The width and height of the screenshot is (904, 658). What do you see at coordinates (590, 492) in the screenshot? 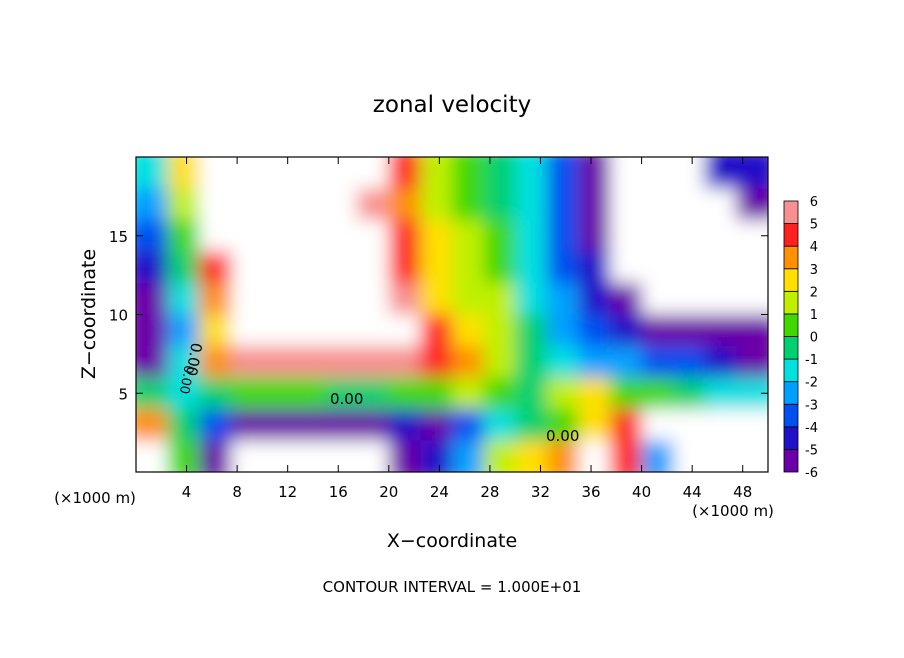
I see `x-tick-label: 36` at bounding box center [590, 492].